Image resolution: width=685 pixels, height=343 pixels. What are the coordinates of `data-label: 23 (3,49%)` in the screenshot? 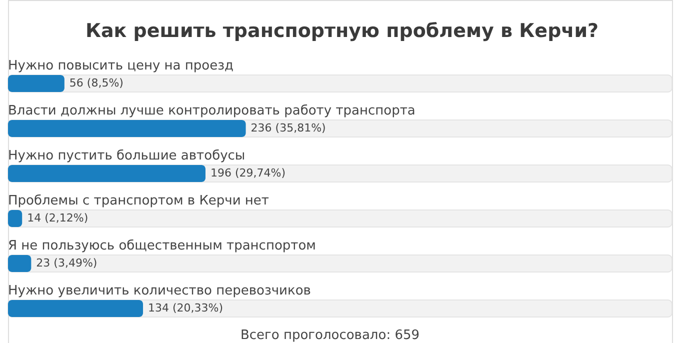 It's located at (67, 263).